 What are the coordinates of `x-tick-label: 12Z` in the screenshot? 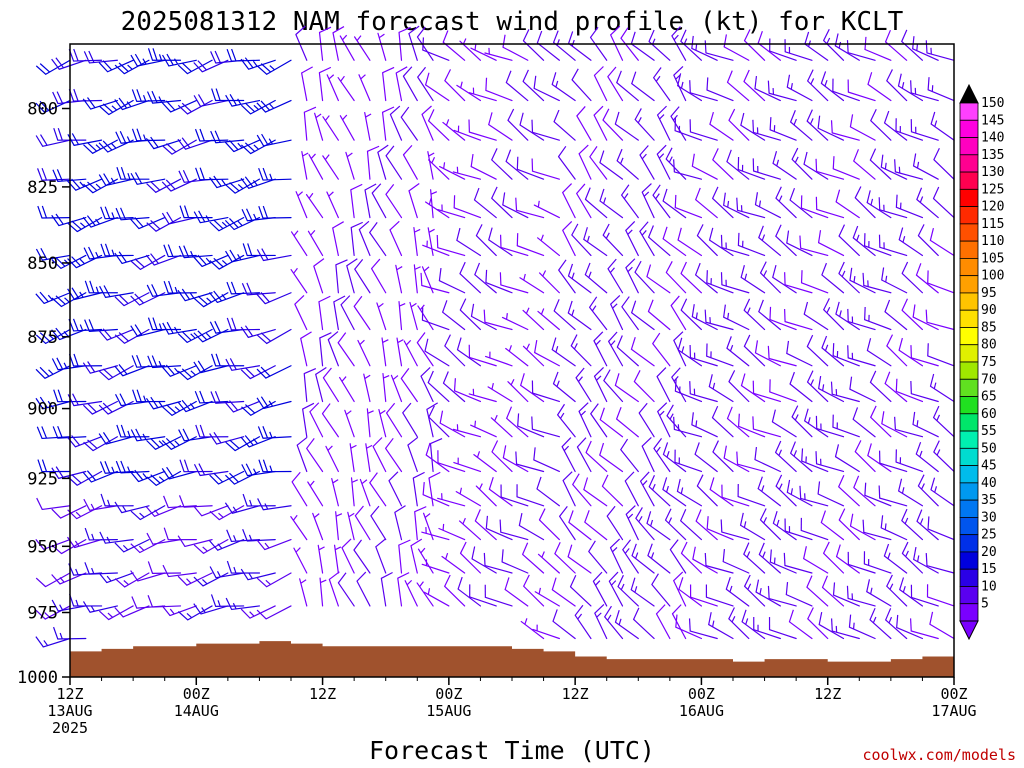 It's located at (575, 694).